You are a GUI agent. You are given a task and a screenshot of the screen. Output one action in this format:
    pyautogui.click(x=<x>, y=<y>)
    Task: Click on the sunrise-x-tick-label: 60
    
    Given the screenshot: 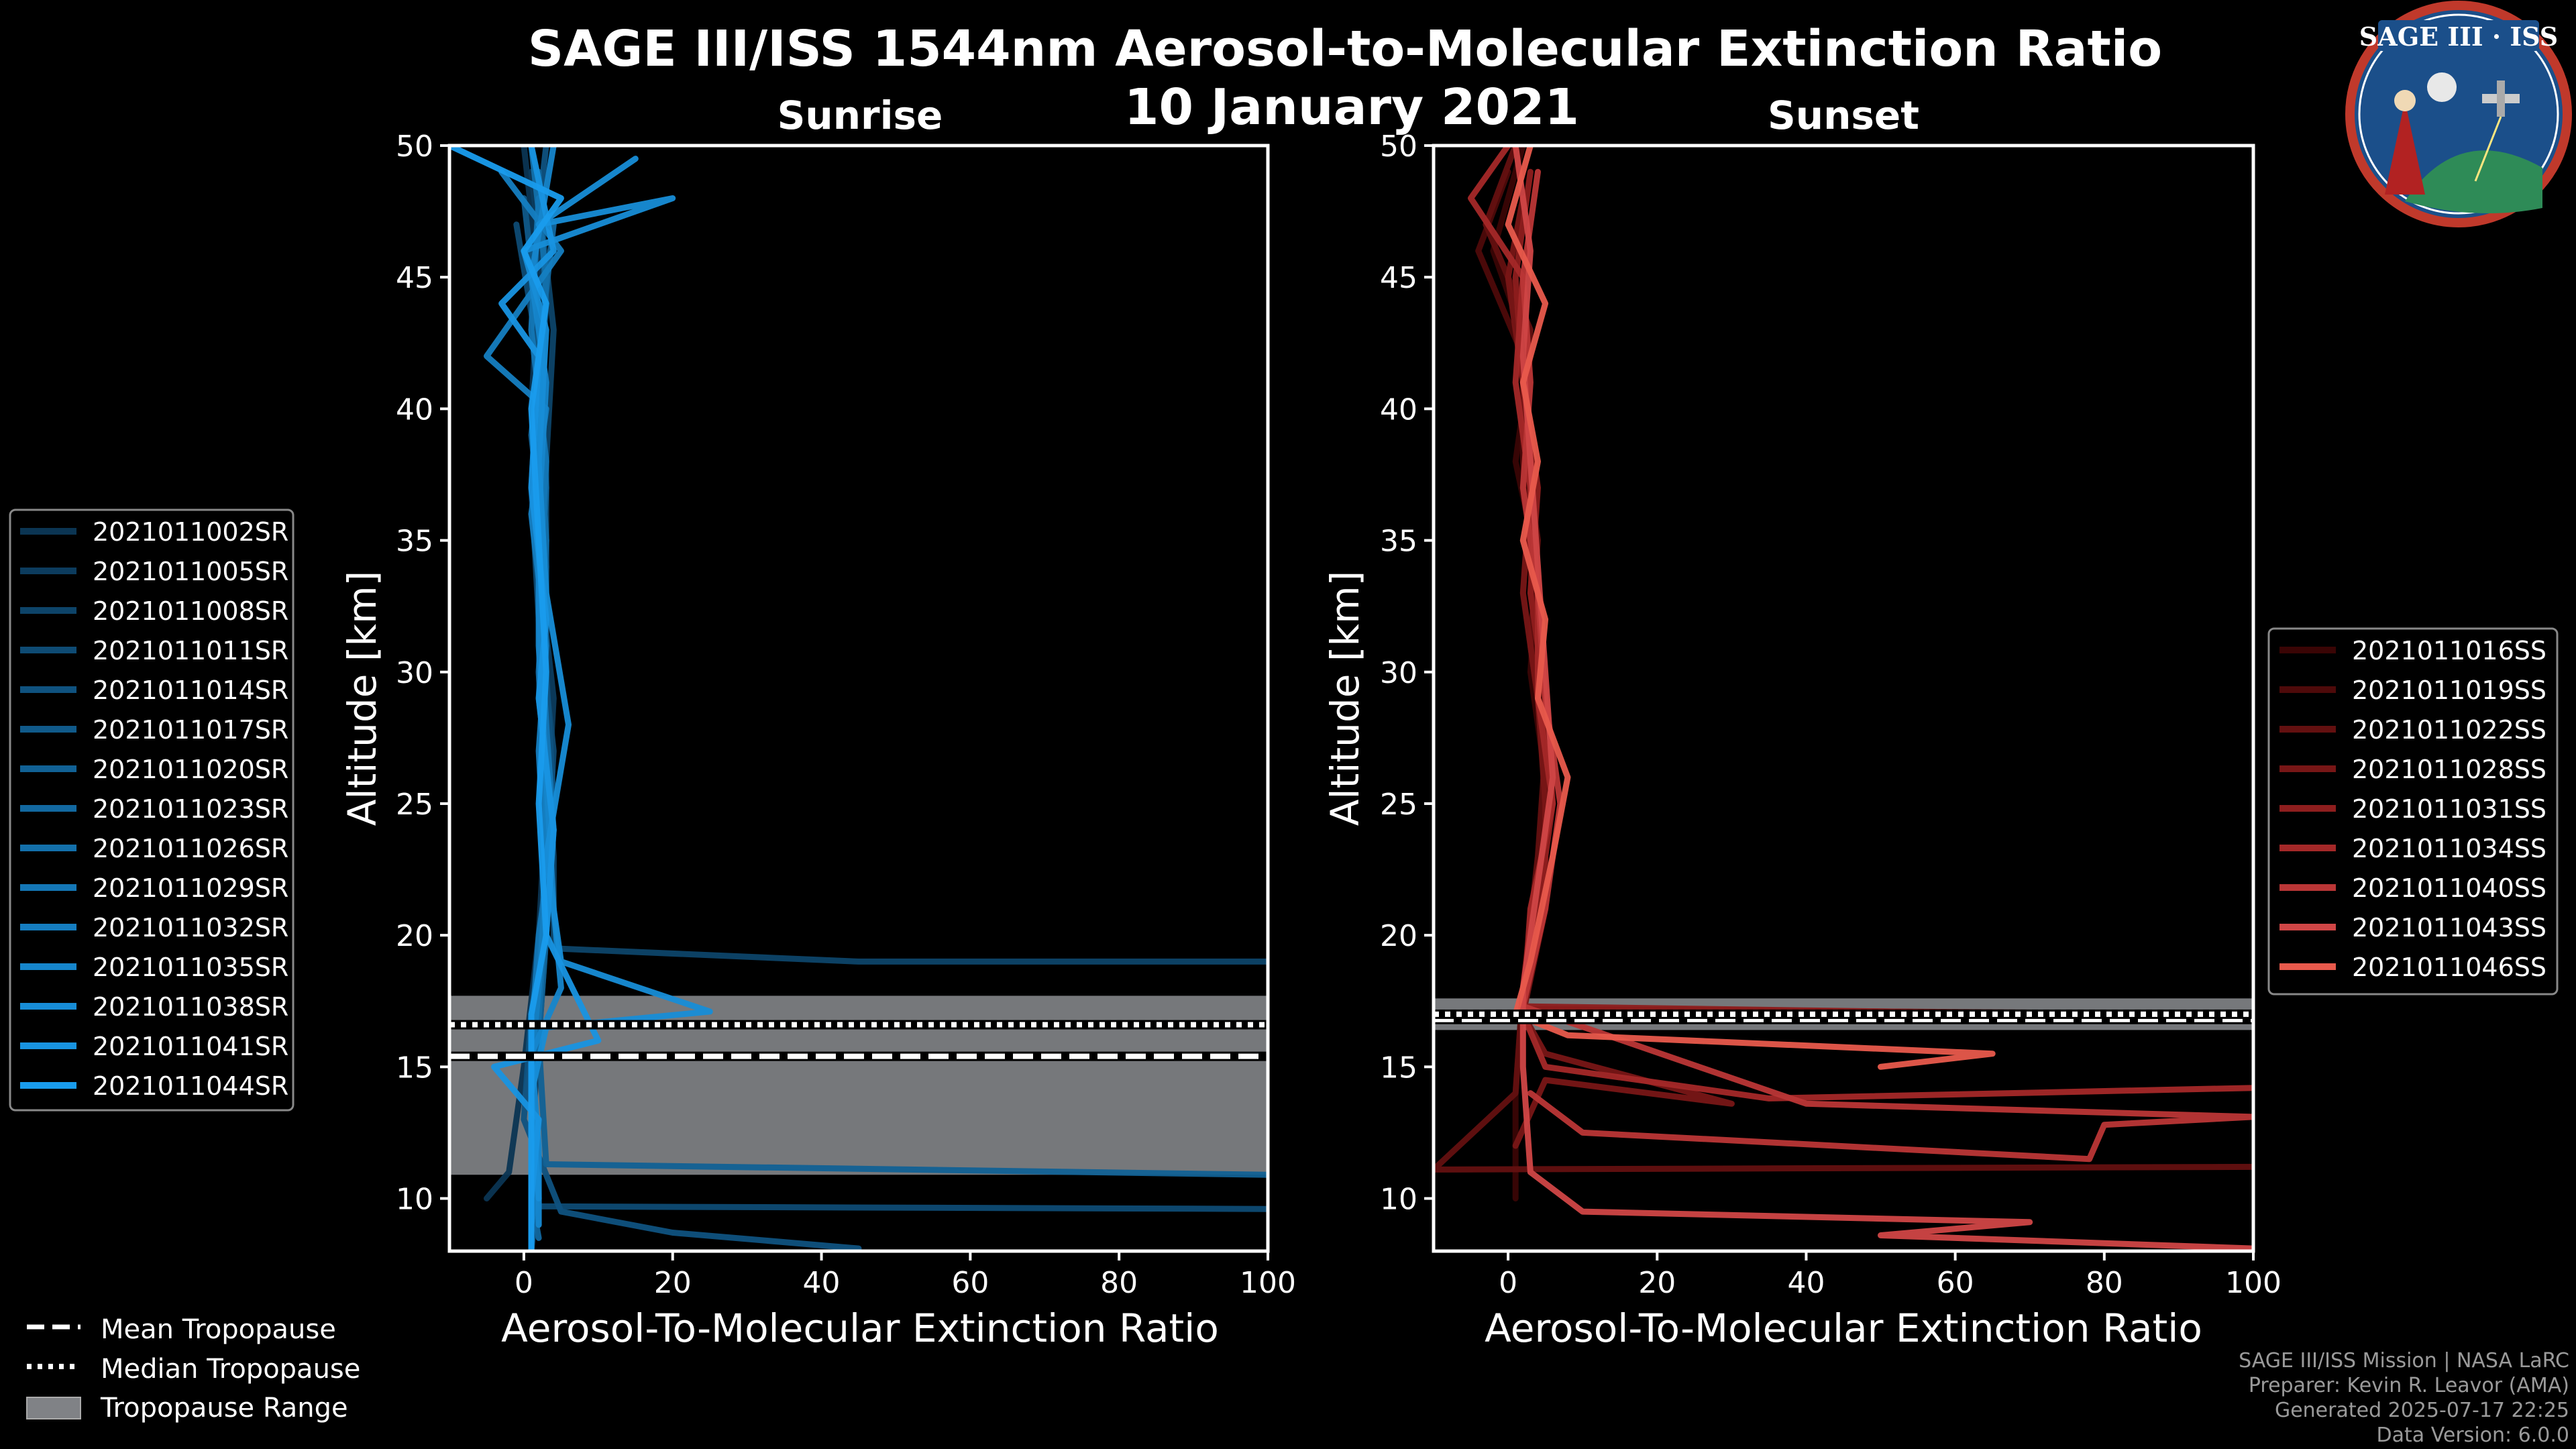 What is the action you would take?
    pyautogui.click(x=970, y=1283)
    